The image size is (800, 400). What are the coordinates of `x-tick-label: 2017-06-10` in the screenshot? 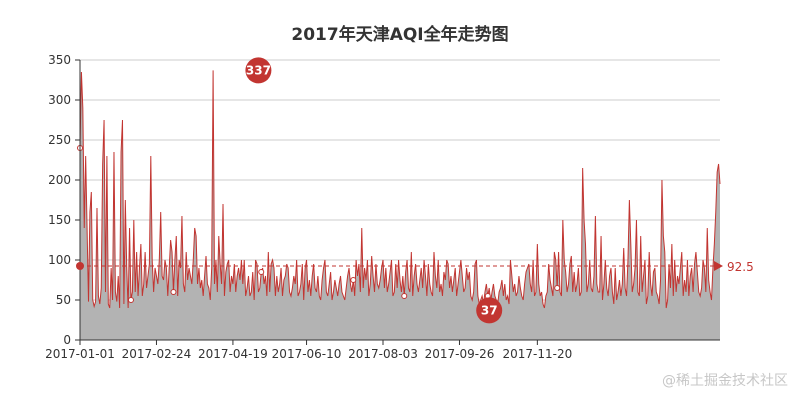 It's located at (307, 354).